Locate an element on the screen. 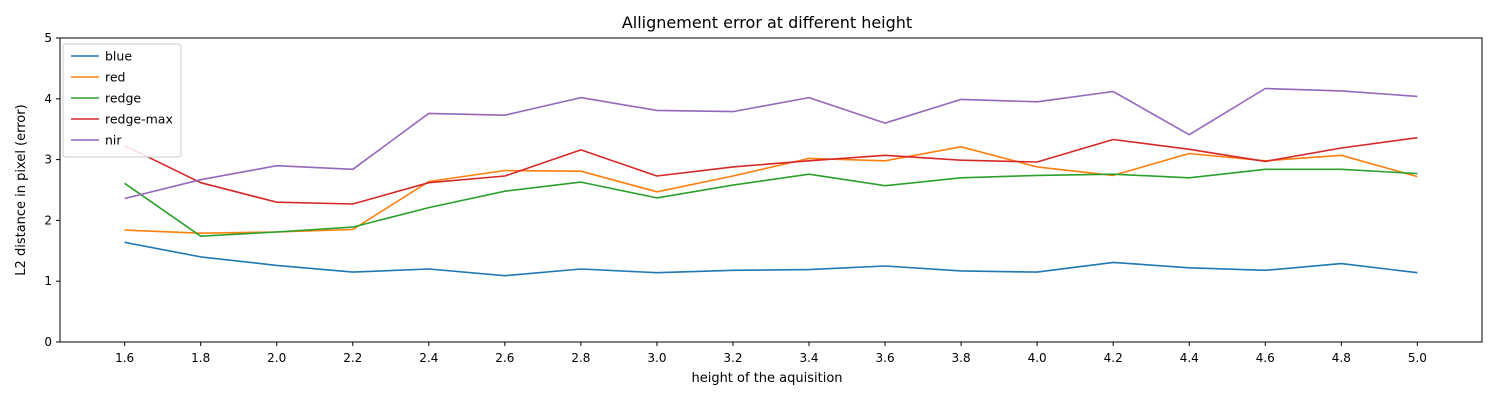  x-tick-label: 3.8 is located at coordinates (961, 358).